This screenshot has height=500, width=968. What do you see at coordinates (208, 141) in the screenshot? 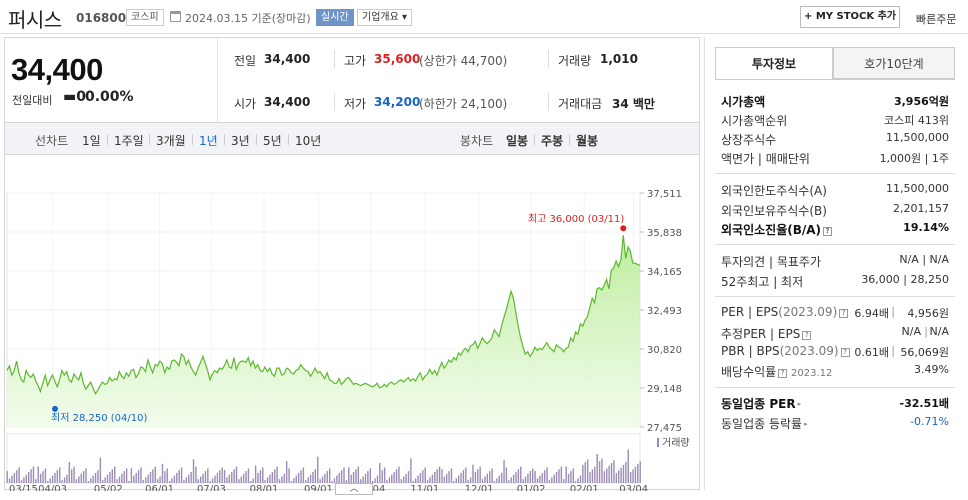
I see `tab-1y: 1년` at bounding box center [208, 141].